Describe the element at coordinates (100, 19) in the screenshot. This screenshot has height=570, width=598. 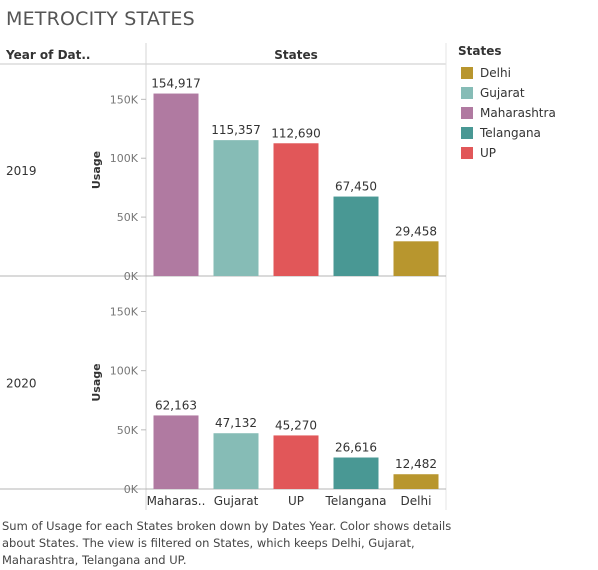
I see `chart-title: METROCITY STATES` at that location.